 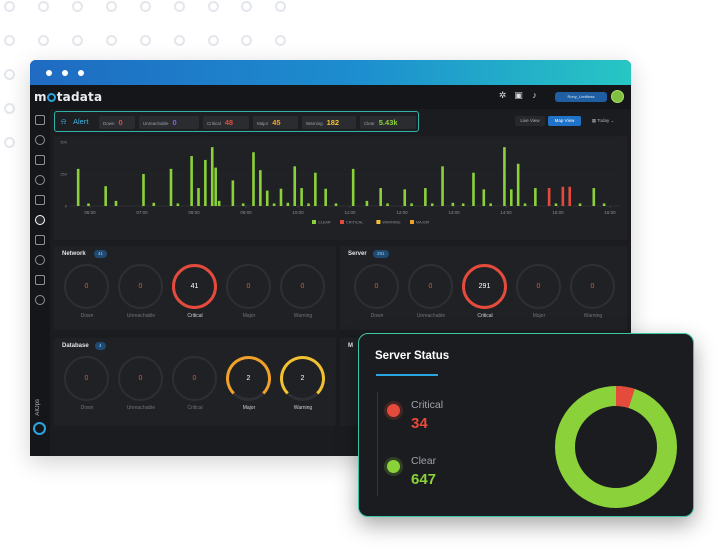 What do you see at coordinates (40, 300) in the screenshot?
I see `settings-icon` at bounding box center [40, 300].